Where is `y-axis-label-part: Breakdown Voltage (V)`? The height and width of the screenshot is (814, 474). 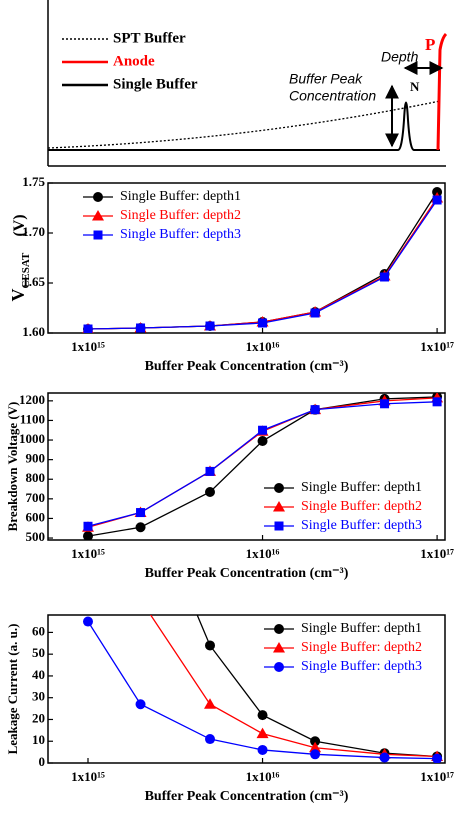
y-axis-label-part: Breakdown Voltage (V) is located at coordinates (12, 467).